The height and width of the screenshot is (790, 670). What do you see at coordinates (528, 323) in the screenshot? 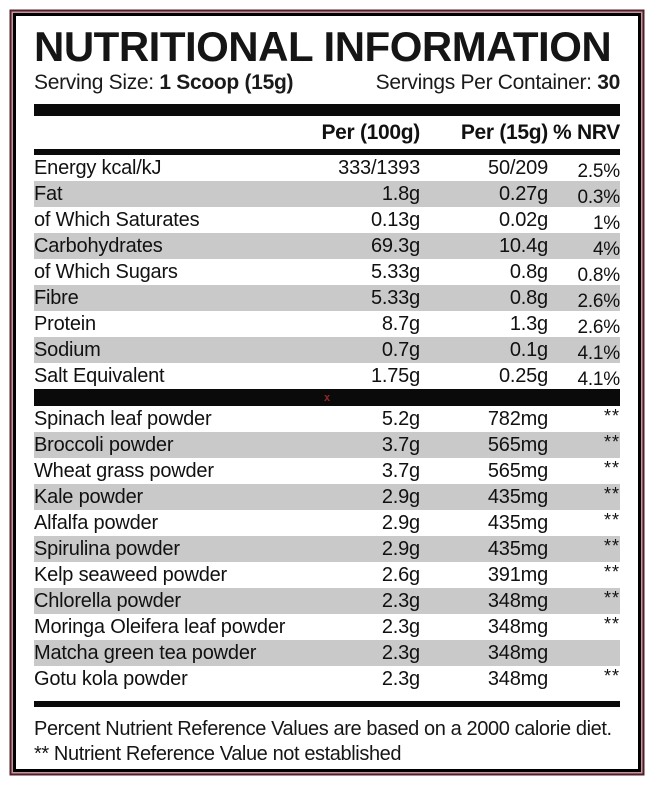
I see `per-15g-value: 1.3g` at bounding box center [528, 323].